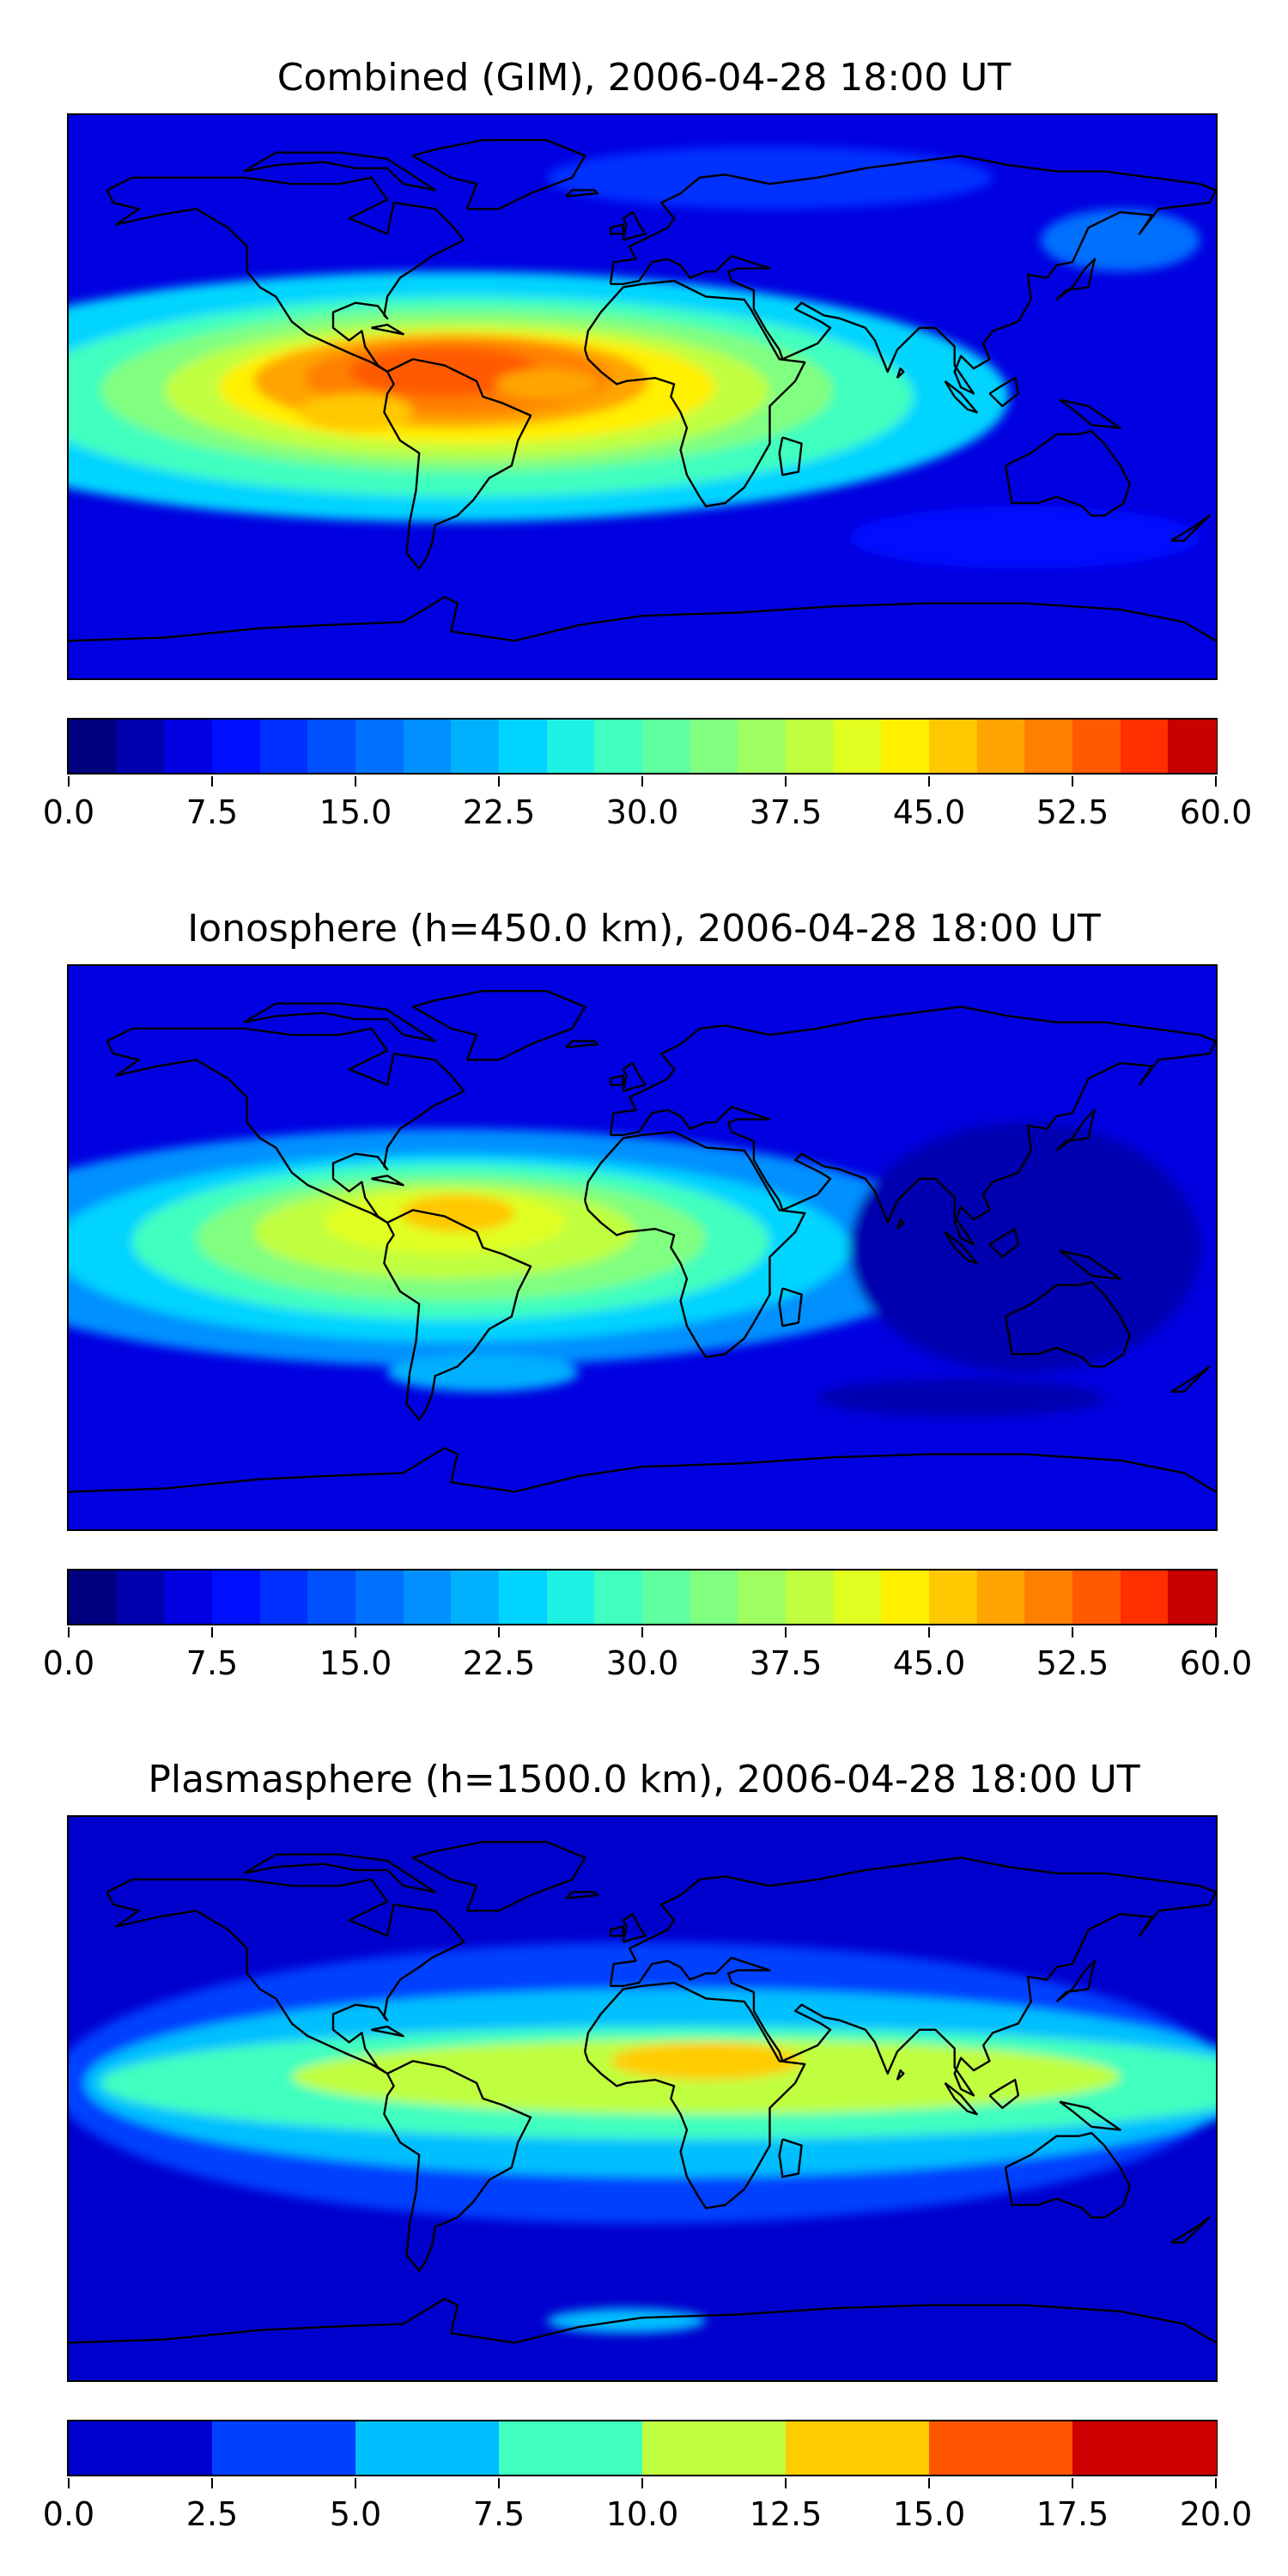 This screenshot has width=1288, height=2576. Describe the element at coordinates (1072, 2514) in the screenshot. I see `colorbar-tick-label: 17.5` at that location.